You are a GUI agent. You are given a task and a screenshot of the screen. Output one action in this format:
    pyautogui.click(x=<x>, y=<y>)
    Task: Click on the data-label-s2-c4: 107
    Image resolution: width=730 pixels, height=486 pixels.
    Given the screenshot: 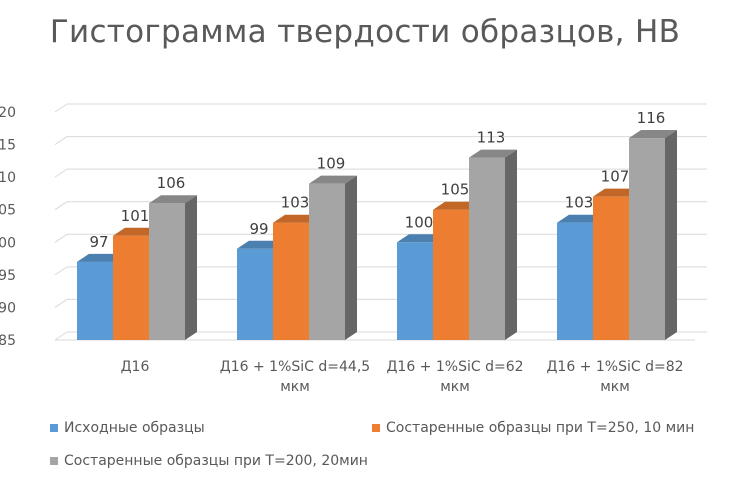 What is the action you would take?
    pyautogui.click(x=615, y=177)
    